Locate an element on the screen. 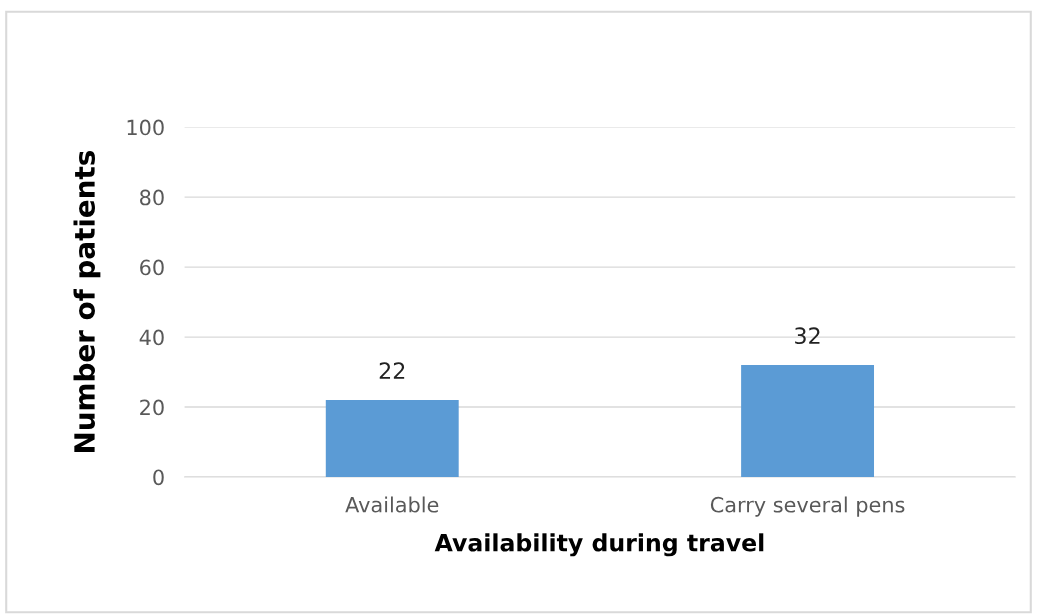  x-tick-label: Available is located at coordinates (392, 504).